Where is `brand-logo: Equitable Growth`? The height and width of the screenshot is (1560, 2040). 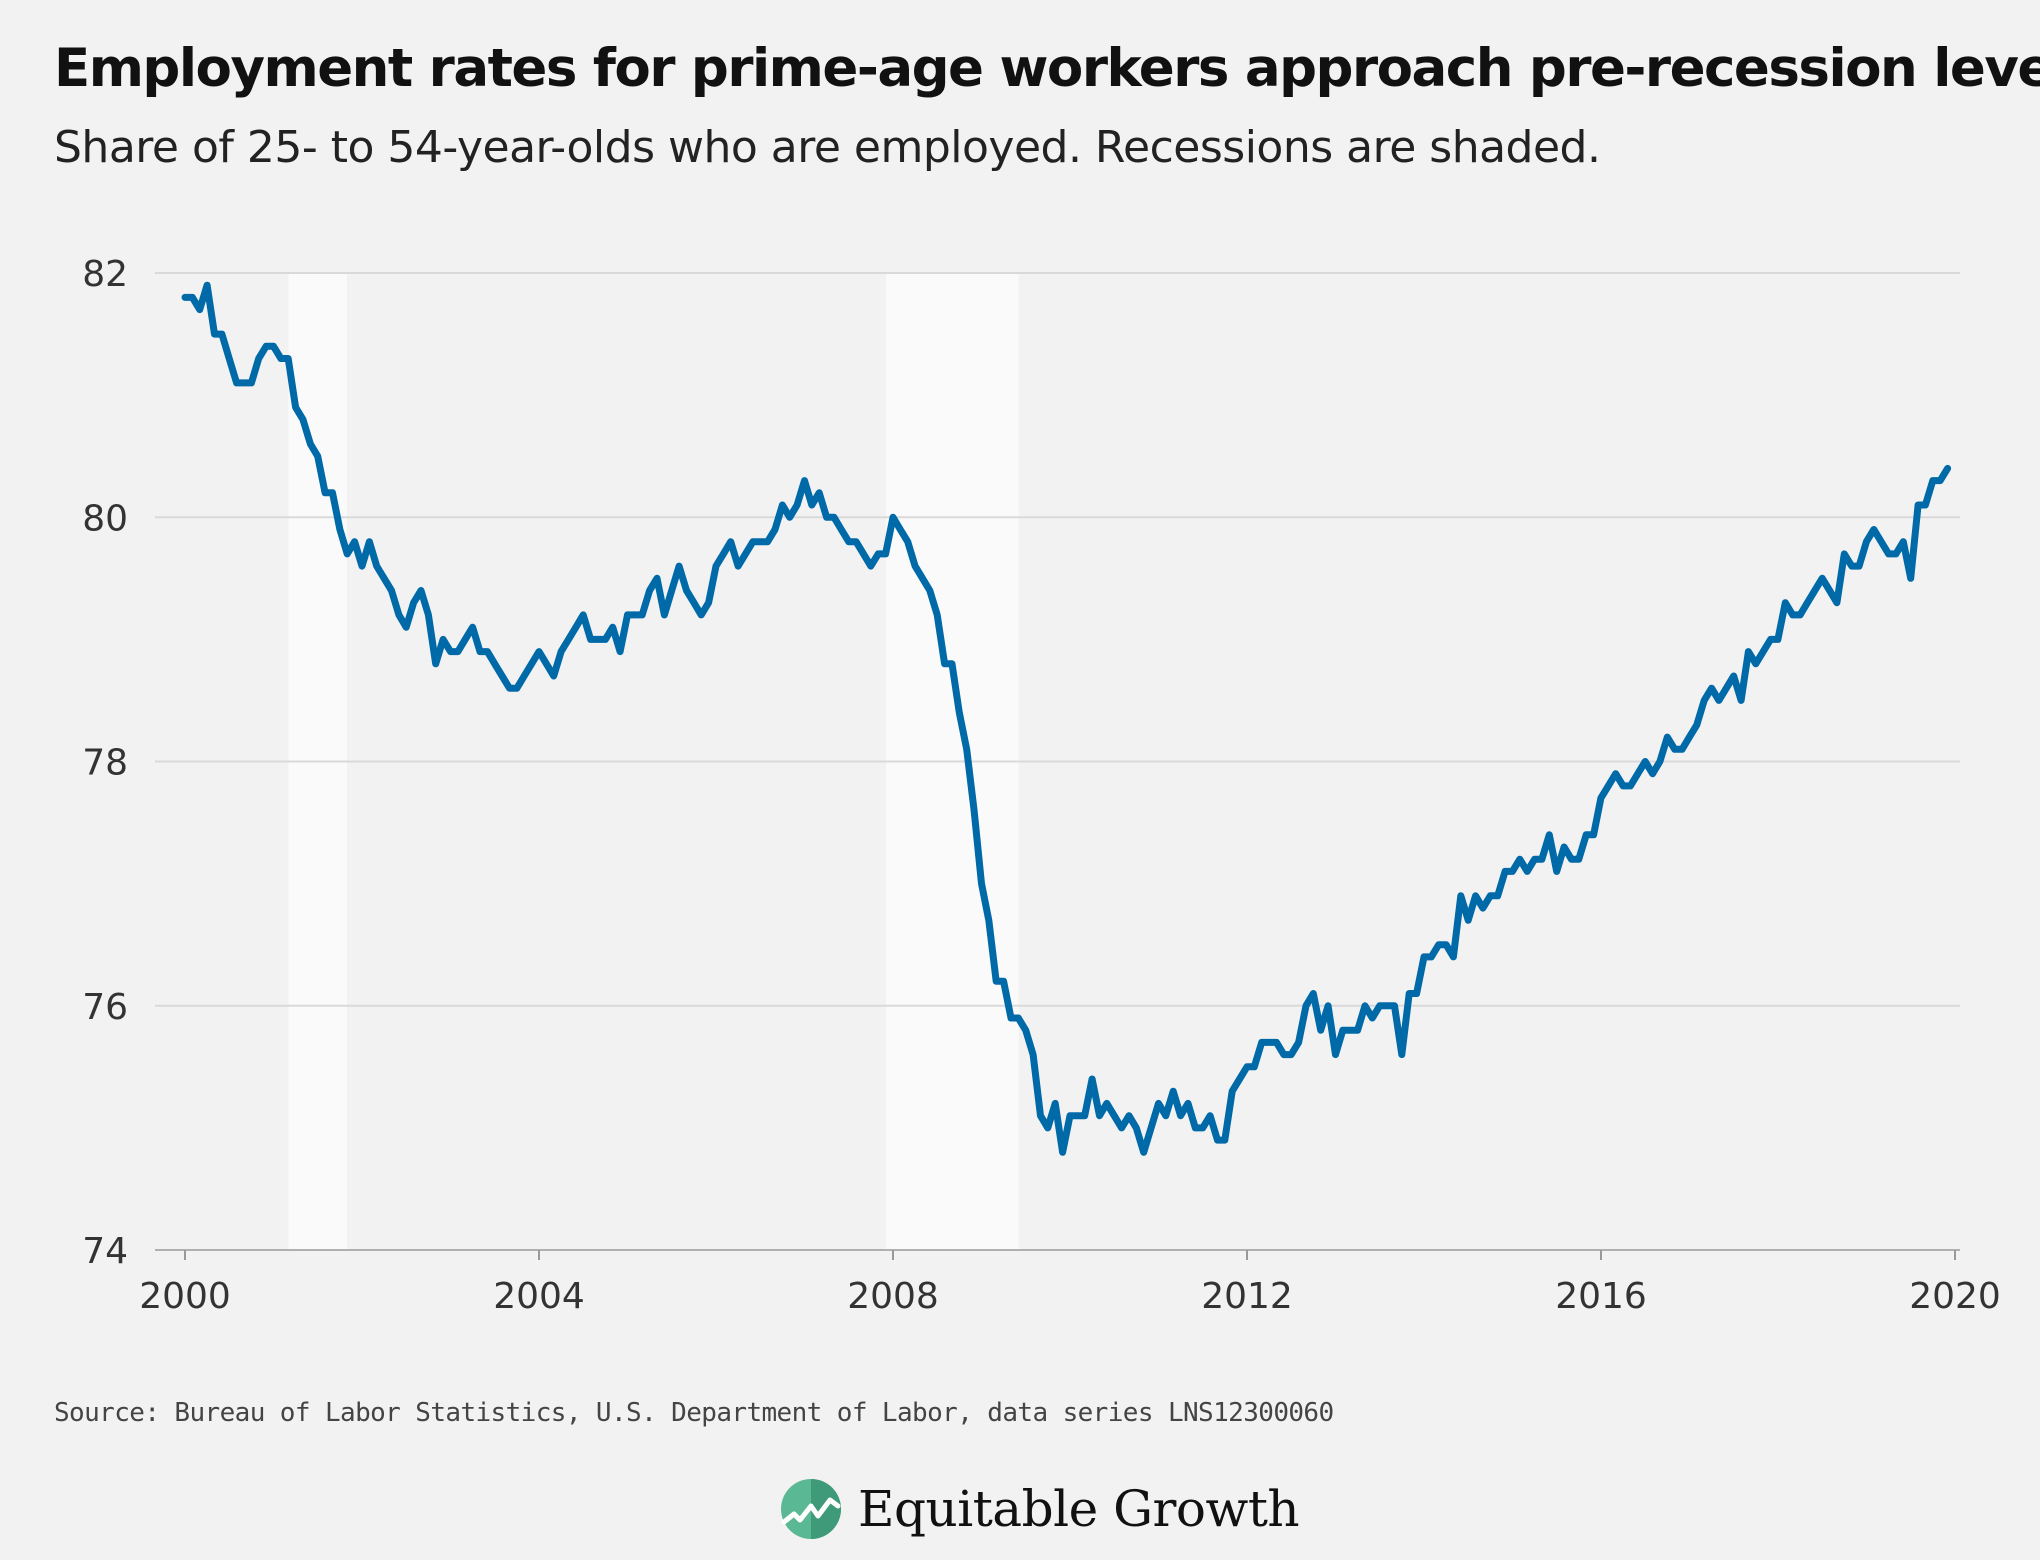 brand-logo: Equitable Growth is located at coordinates (1040, 1509).